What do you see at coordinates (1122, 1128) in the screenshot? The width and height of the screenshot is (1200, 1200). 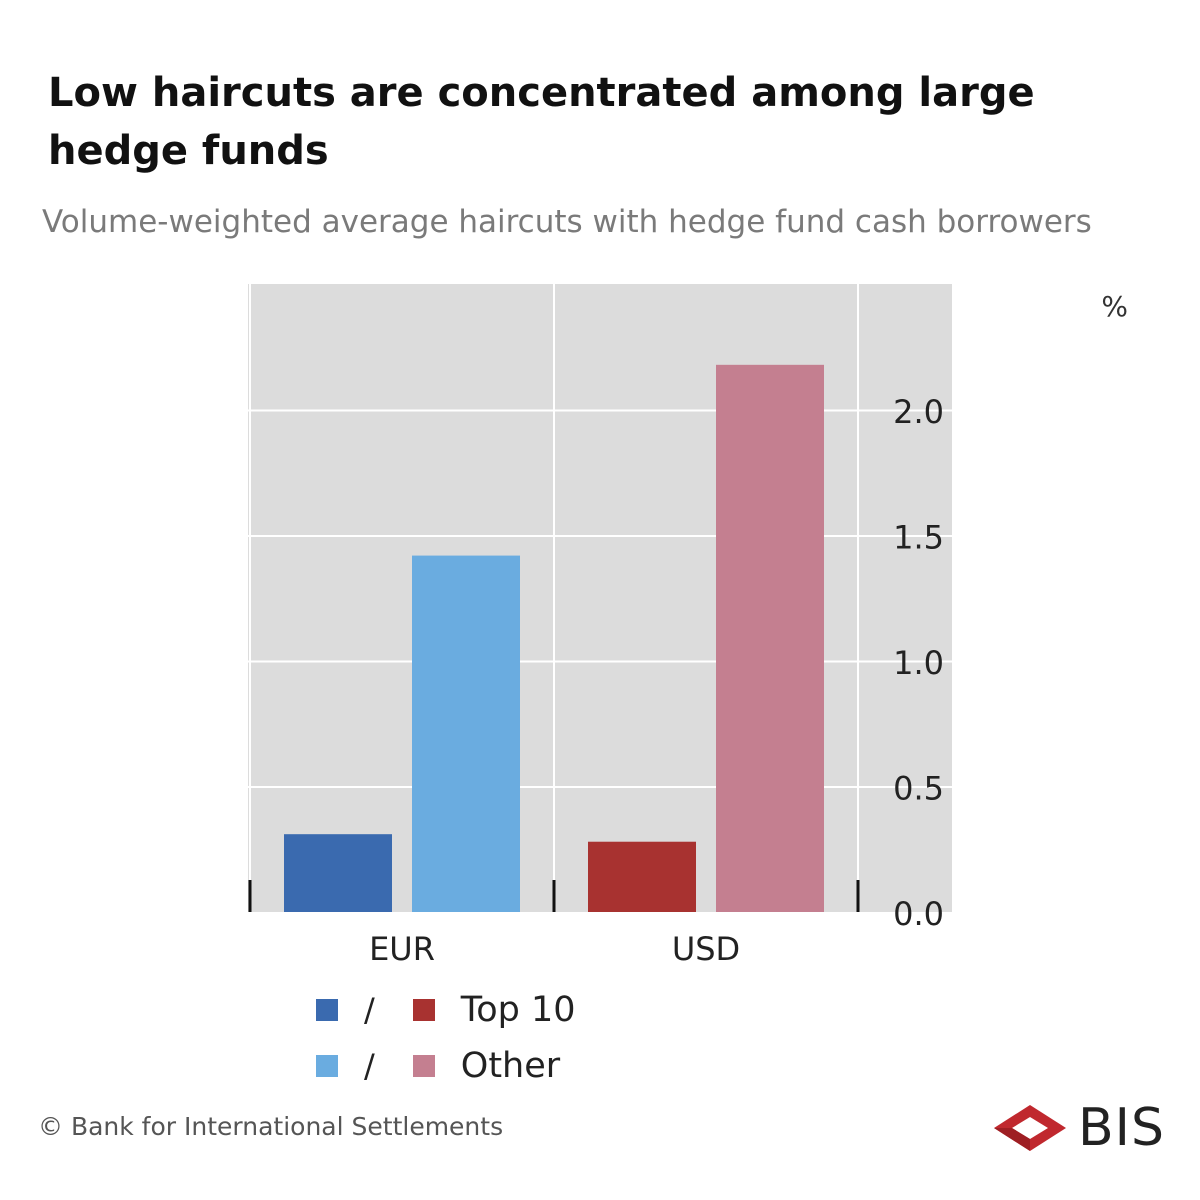 I see `bis-logo-text: BIS` at bounding box center [1122, 1128].